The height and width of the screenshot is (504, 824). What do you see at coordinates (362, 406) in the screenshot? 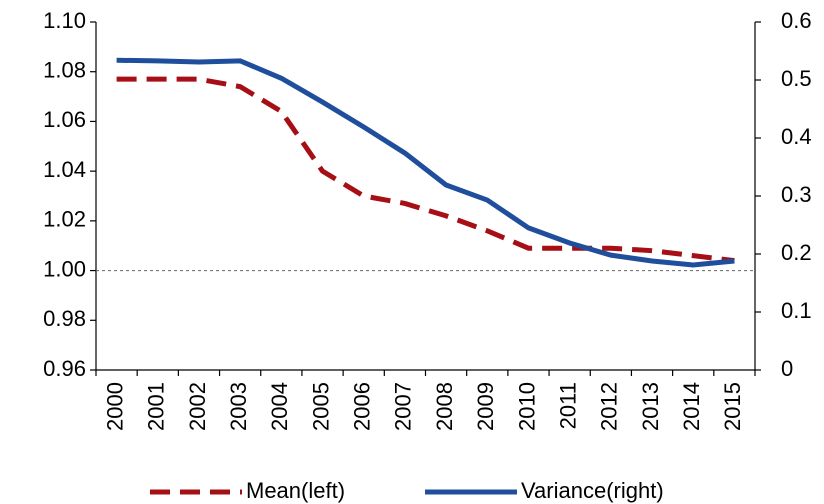
I see `x-tick-label: 2006` at bounding box center [362, 406].